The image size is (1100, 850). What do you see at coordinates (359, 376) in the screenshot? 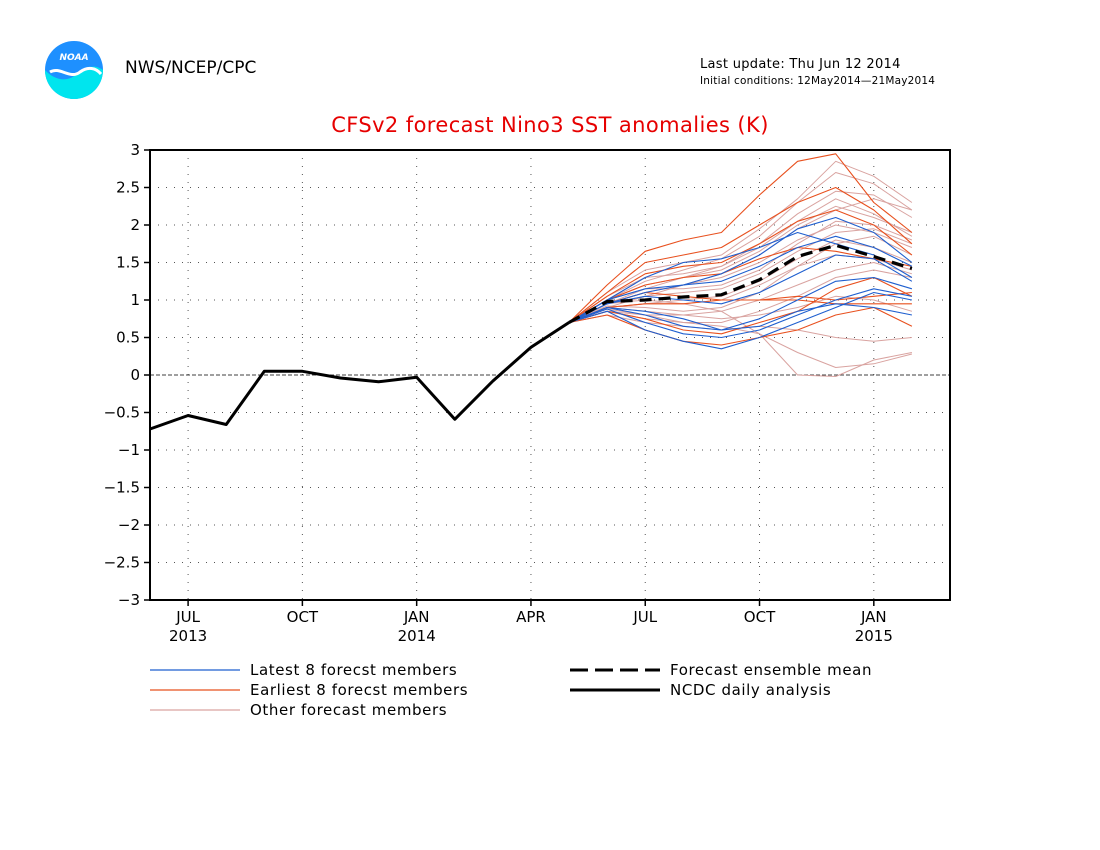
I see `ncdc-analysis-line` at bounding box center [359, 376].